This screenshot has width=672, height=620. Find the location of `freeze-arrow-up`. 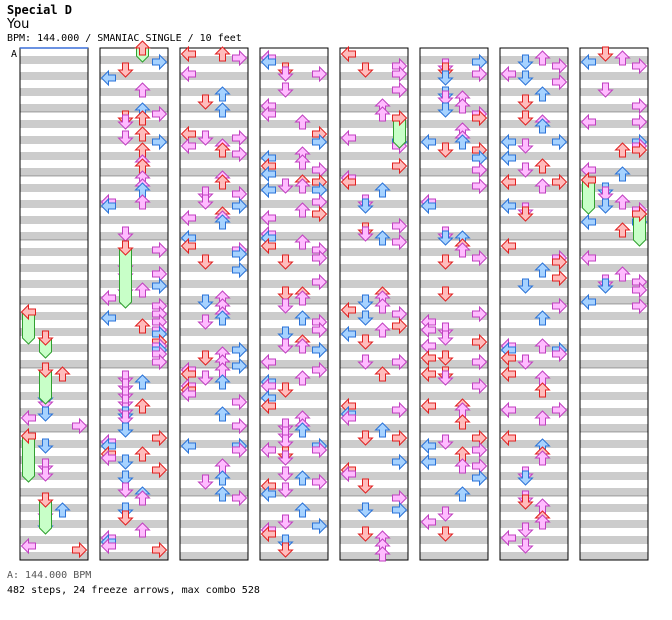

freeze-arrow-up is located at coordinates (142, 51).